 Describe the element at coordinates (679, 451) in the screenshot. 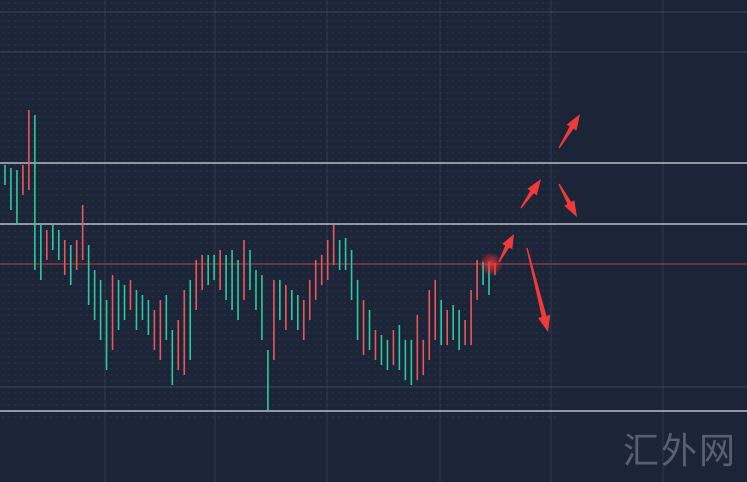

I see `watermark: 汇外网` at that location.